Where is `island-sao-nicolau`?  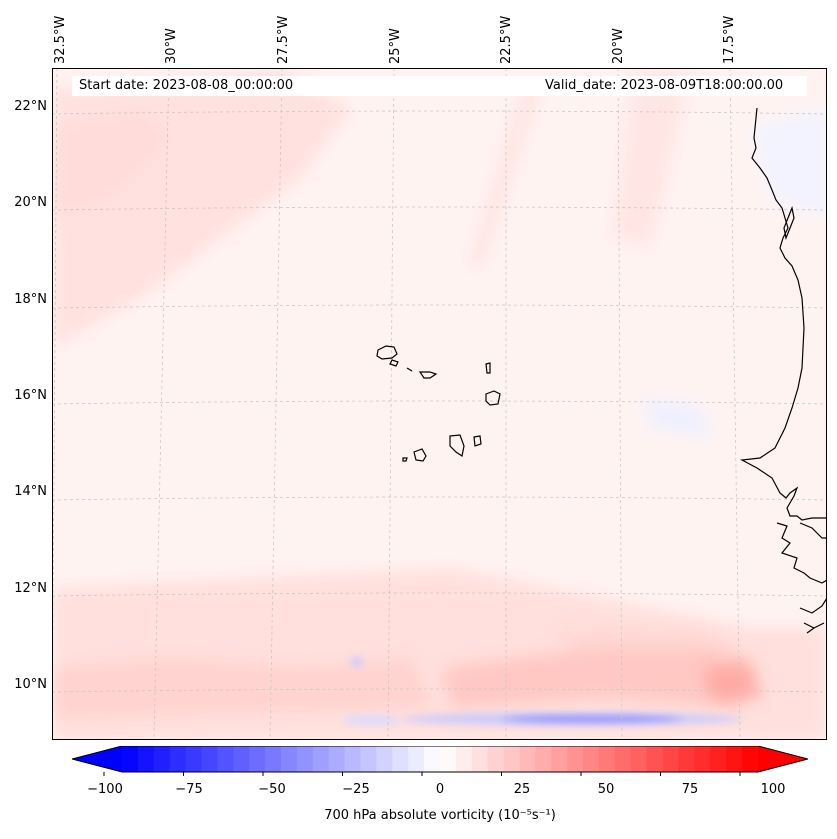 island-sao-nicolau is located at coordinates (428, 375).